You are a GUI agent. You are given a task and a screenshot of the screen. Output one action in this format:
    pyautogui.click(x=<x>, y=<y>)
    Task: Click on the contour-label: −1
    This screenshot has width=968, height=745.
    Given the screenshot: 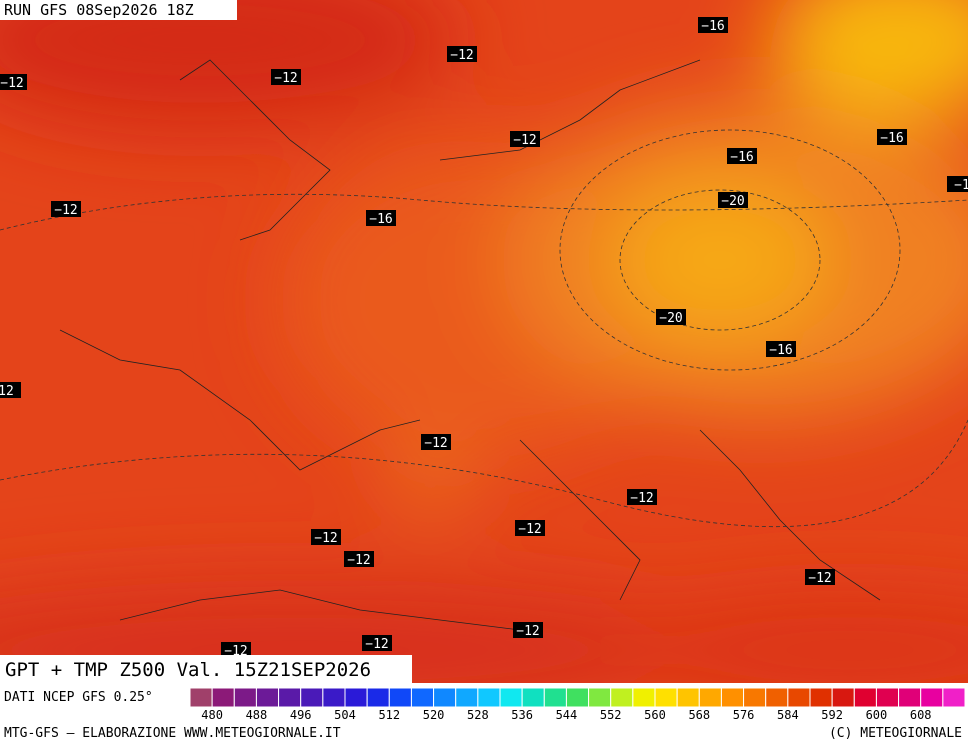 What is the action you would take?
    pyautogui.click(x=961, y=185)
    